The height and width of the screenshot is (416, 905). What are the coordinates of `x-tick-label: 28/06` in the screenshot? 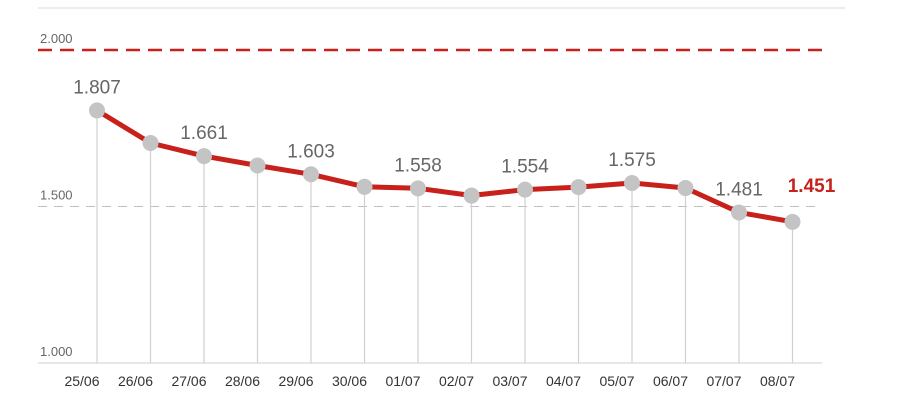 It's located at (242, 381).